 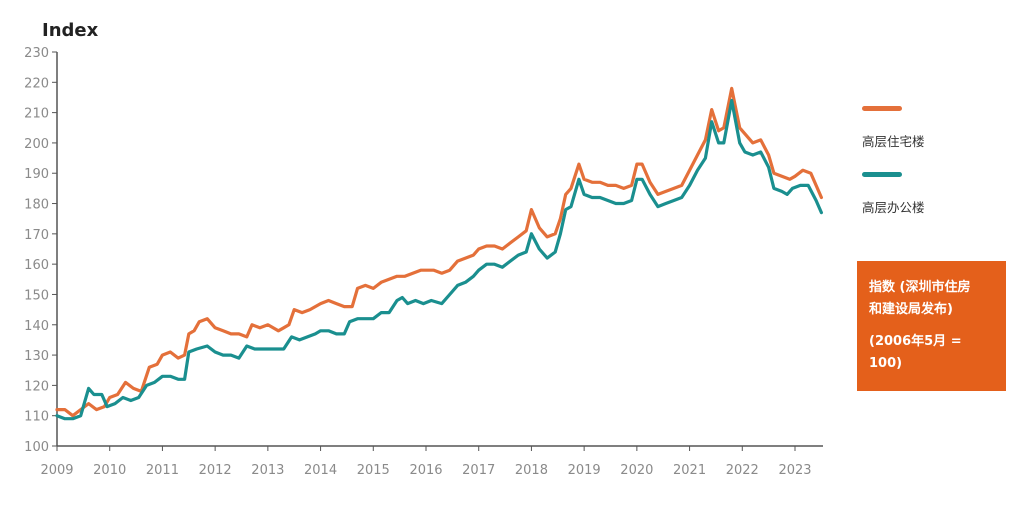 I want to click on y-tick-label: 130, so click(x=36, y=356).